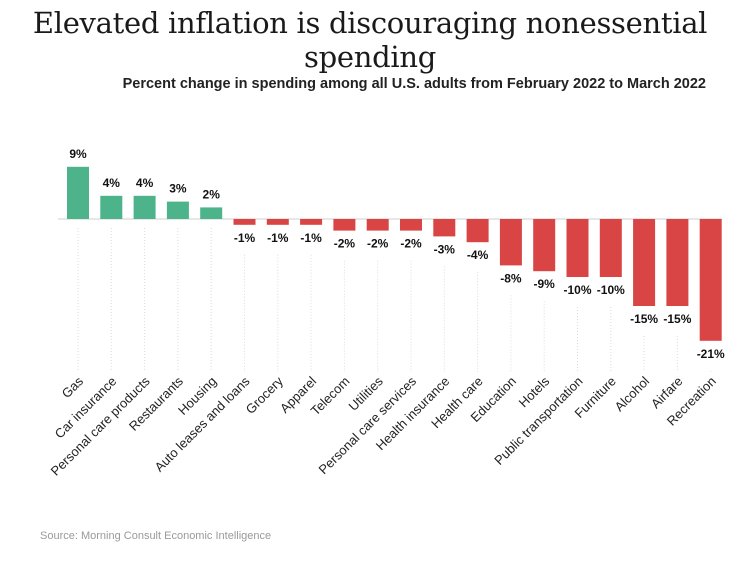 This screenshot has height=564, width=740. What do you see at coordinates (411, 225) in the screenshot?
I see `bar-personal-care-services` at bounding box center [411, 225].